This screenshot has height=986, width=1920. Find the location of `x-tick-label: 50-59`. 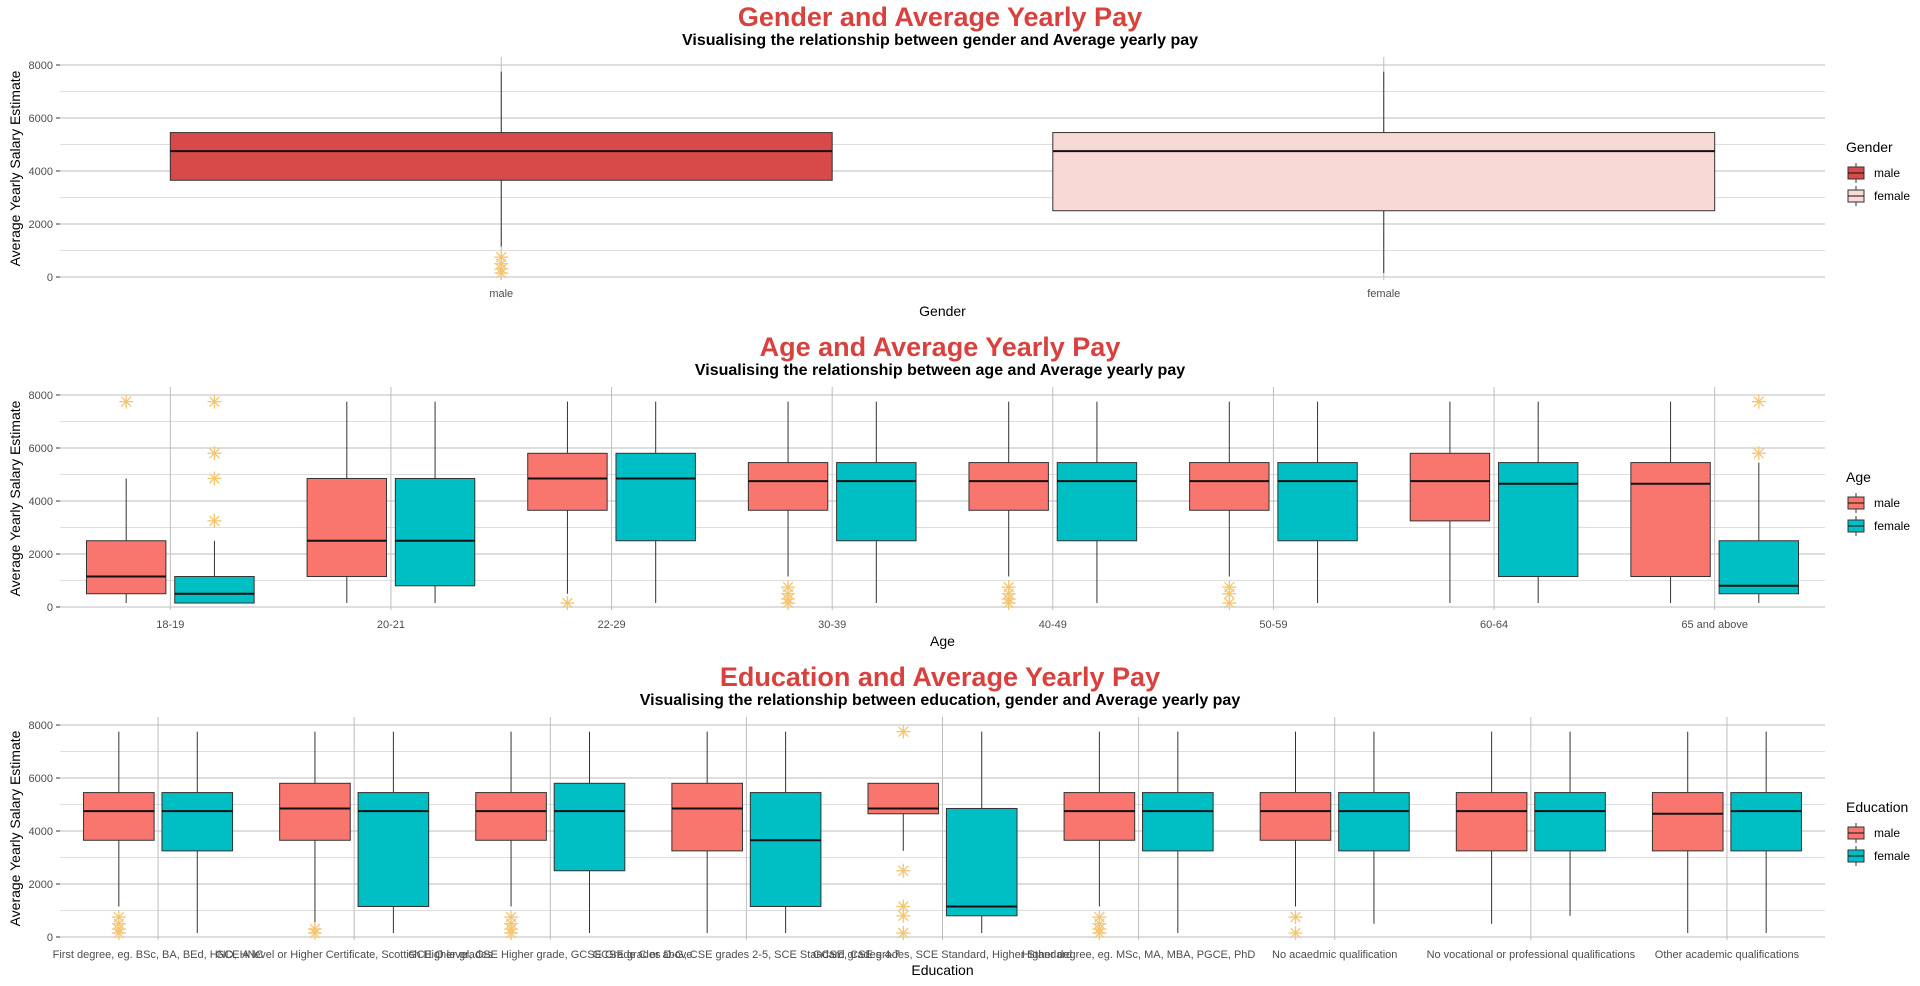

x-tick-label: 50-59 is located at coordinates (1273, 625).